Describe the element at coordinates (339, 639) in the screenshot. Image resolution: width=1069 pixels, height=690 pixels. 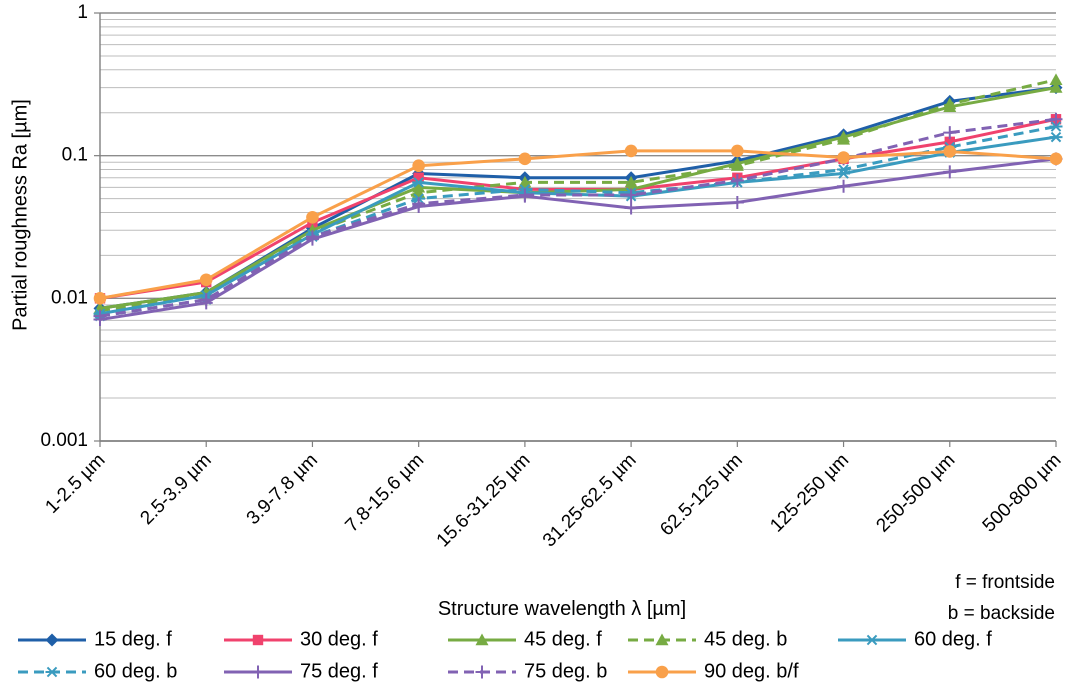
I see `legend-label: 30 deg. f` at that location.